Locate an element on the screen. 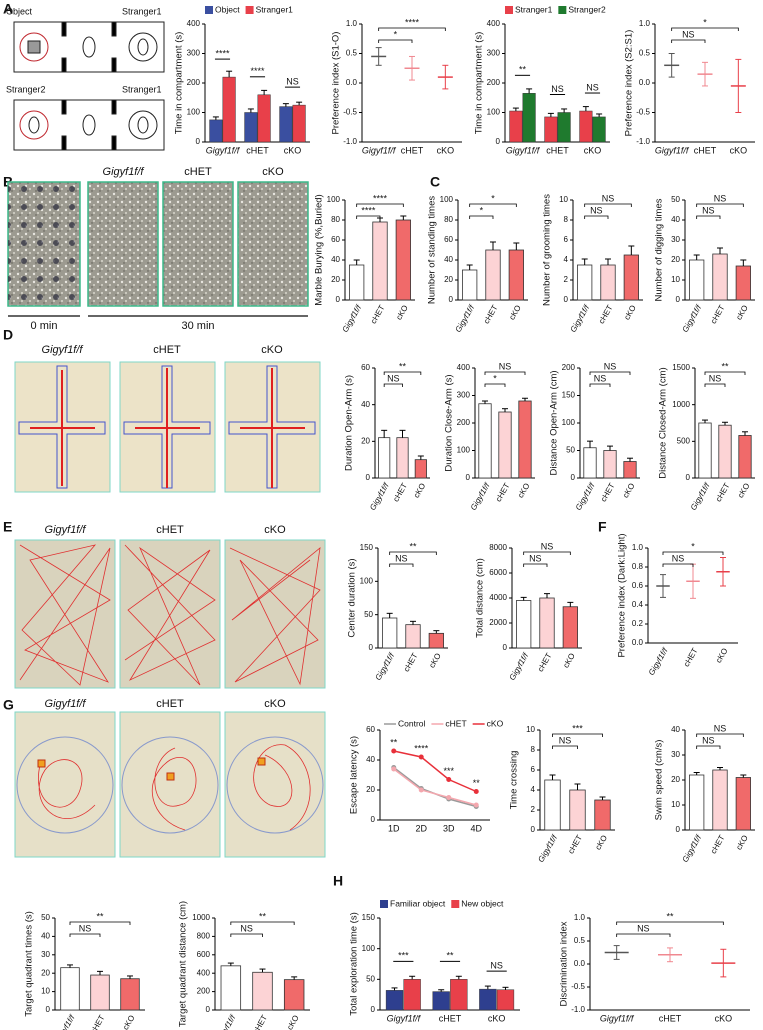 This screenshot has height=1030, width=763. y-tick-label: 0.0 is located at coordinates (580, 963).